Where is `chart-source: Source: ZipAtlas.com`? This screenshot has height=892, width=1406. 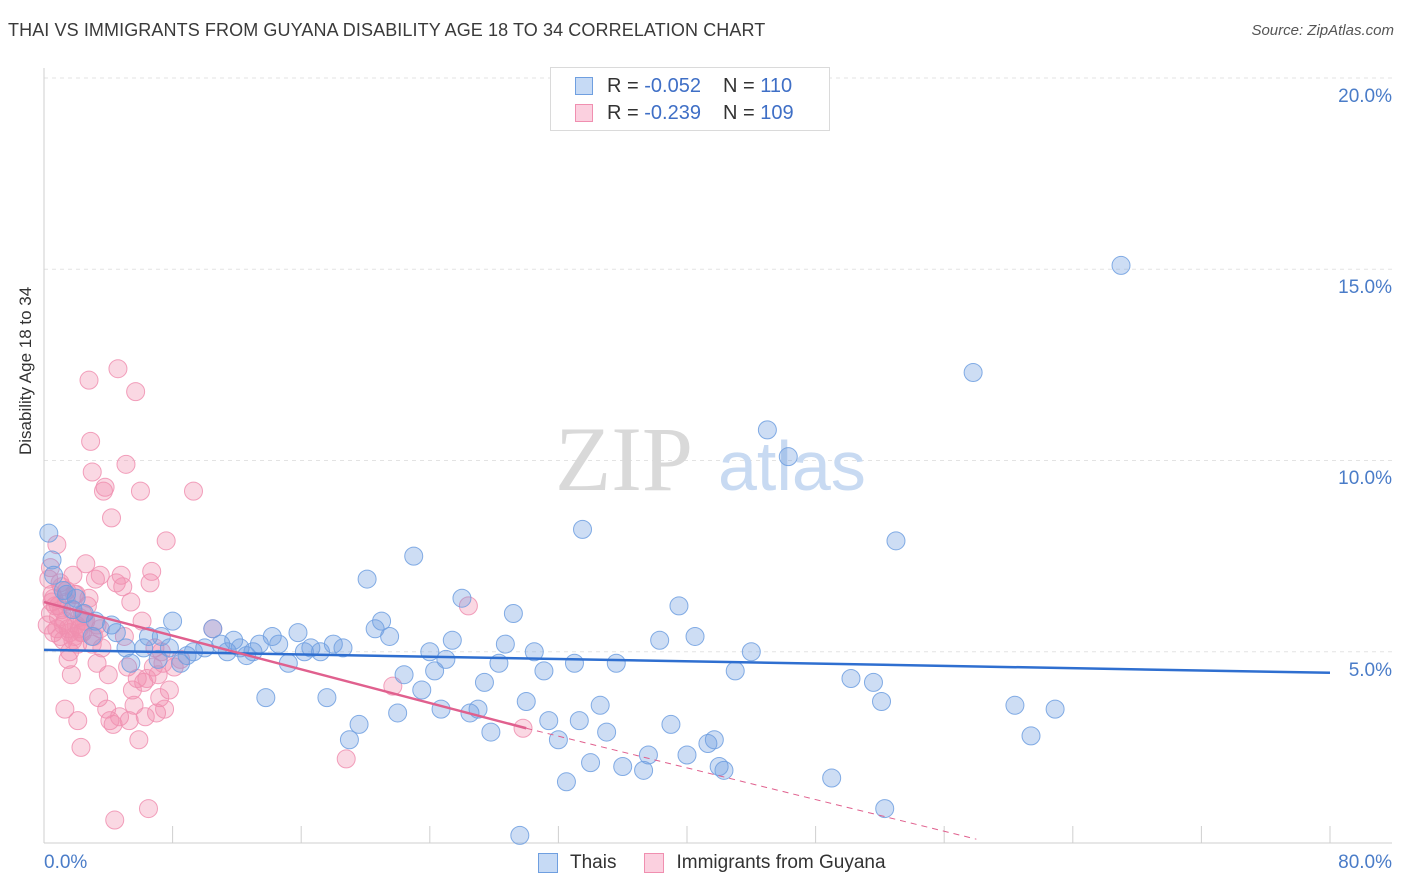
chart-source: Source: ZipAtlas.com is located at coordinates (1322, 30).